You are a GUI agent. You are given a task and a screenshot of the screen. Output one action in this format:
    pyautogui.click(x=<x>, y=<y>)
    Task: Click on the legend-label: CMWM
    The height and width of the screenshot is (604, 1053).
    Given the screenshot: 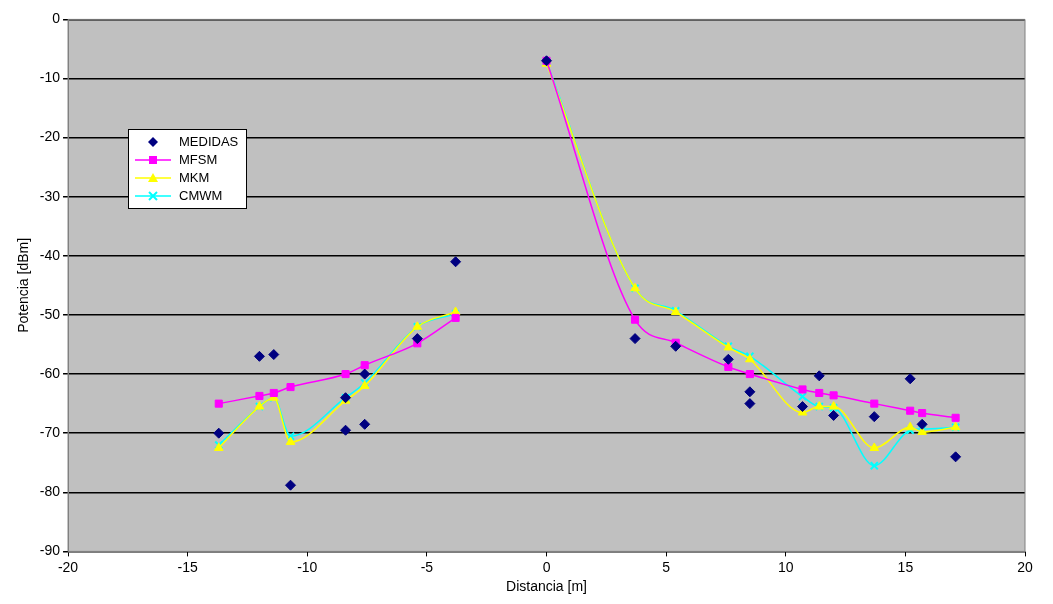 What is the action you would take?
    pyautogui.click(x=201, y=196)
    